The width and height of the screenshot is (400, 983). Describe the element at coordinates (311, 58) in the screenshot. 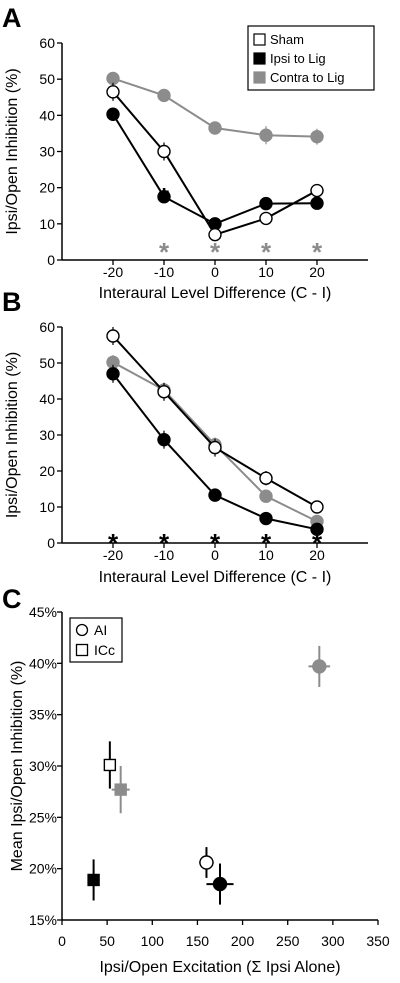

I see `legend: Sham Ipsi to Lig Contra to Lig` at that location.